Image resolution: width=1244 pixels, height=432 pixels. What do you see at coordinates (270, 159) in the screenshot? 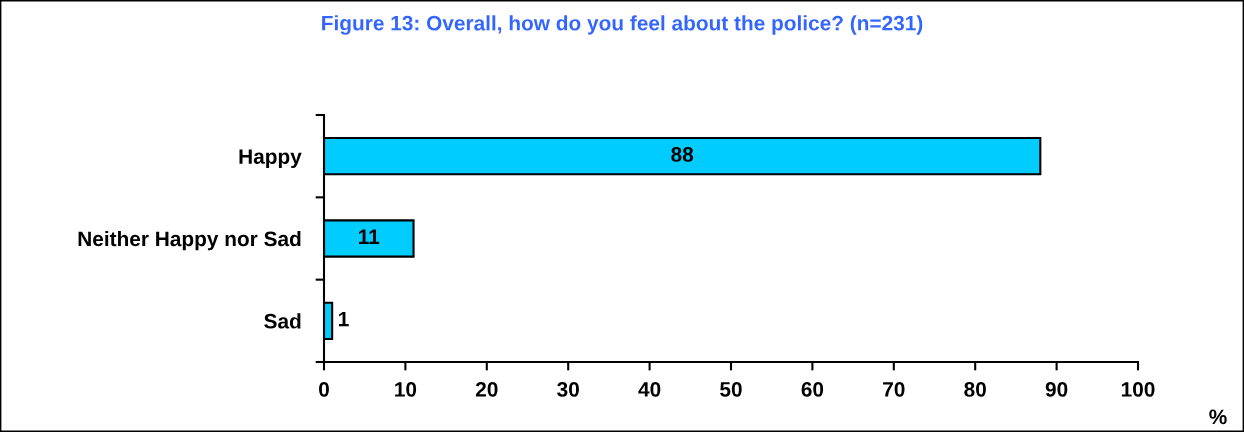
I see `y-tick-label: Happy` at bounding box center [270, 159].